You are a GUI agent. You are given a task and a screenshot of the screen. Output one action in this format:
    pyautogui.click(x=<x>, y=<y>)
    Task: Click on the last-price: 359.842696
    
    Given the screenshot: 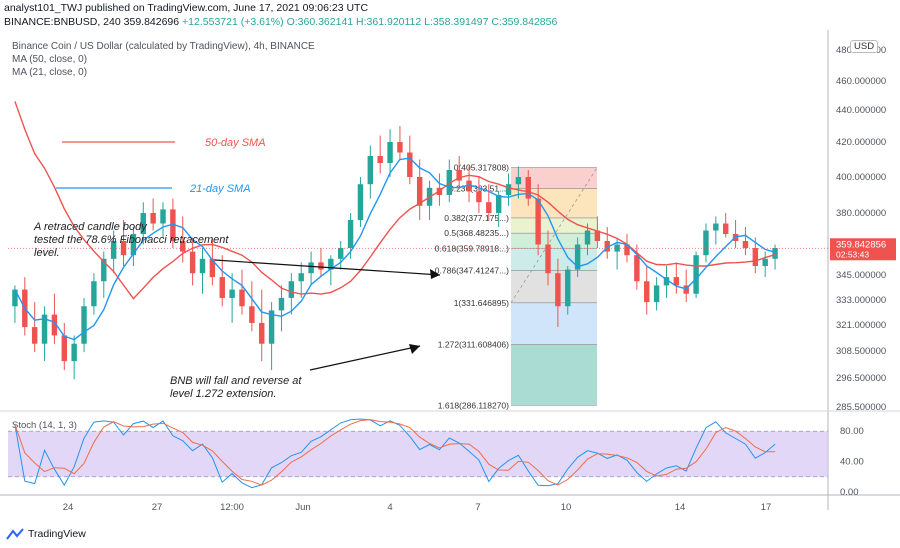 What is the action you would take?
    pyautogui.click(x=151, y=22)
    